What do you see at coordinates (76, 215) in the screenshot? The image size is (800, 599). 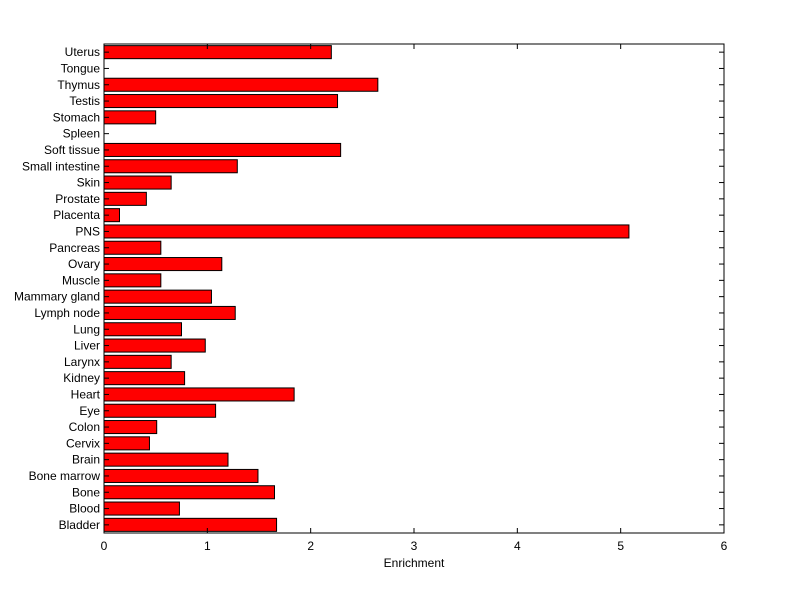 I see `category-label: Placenta` at bounding box center [76, 215].